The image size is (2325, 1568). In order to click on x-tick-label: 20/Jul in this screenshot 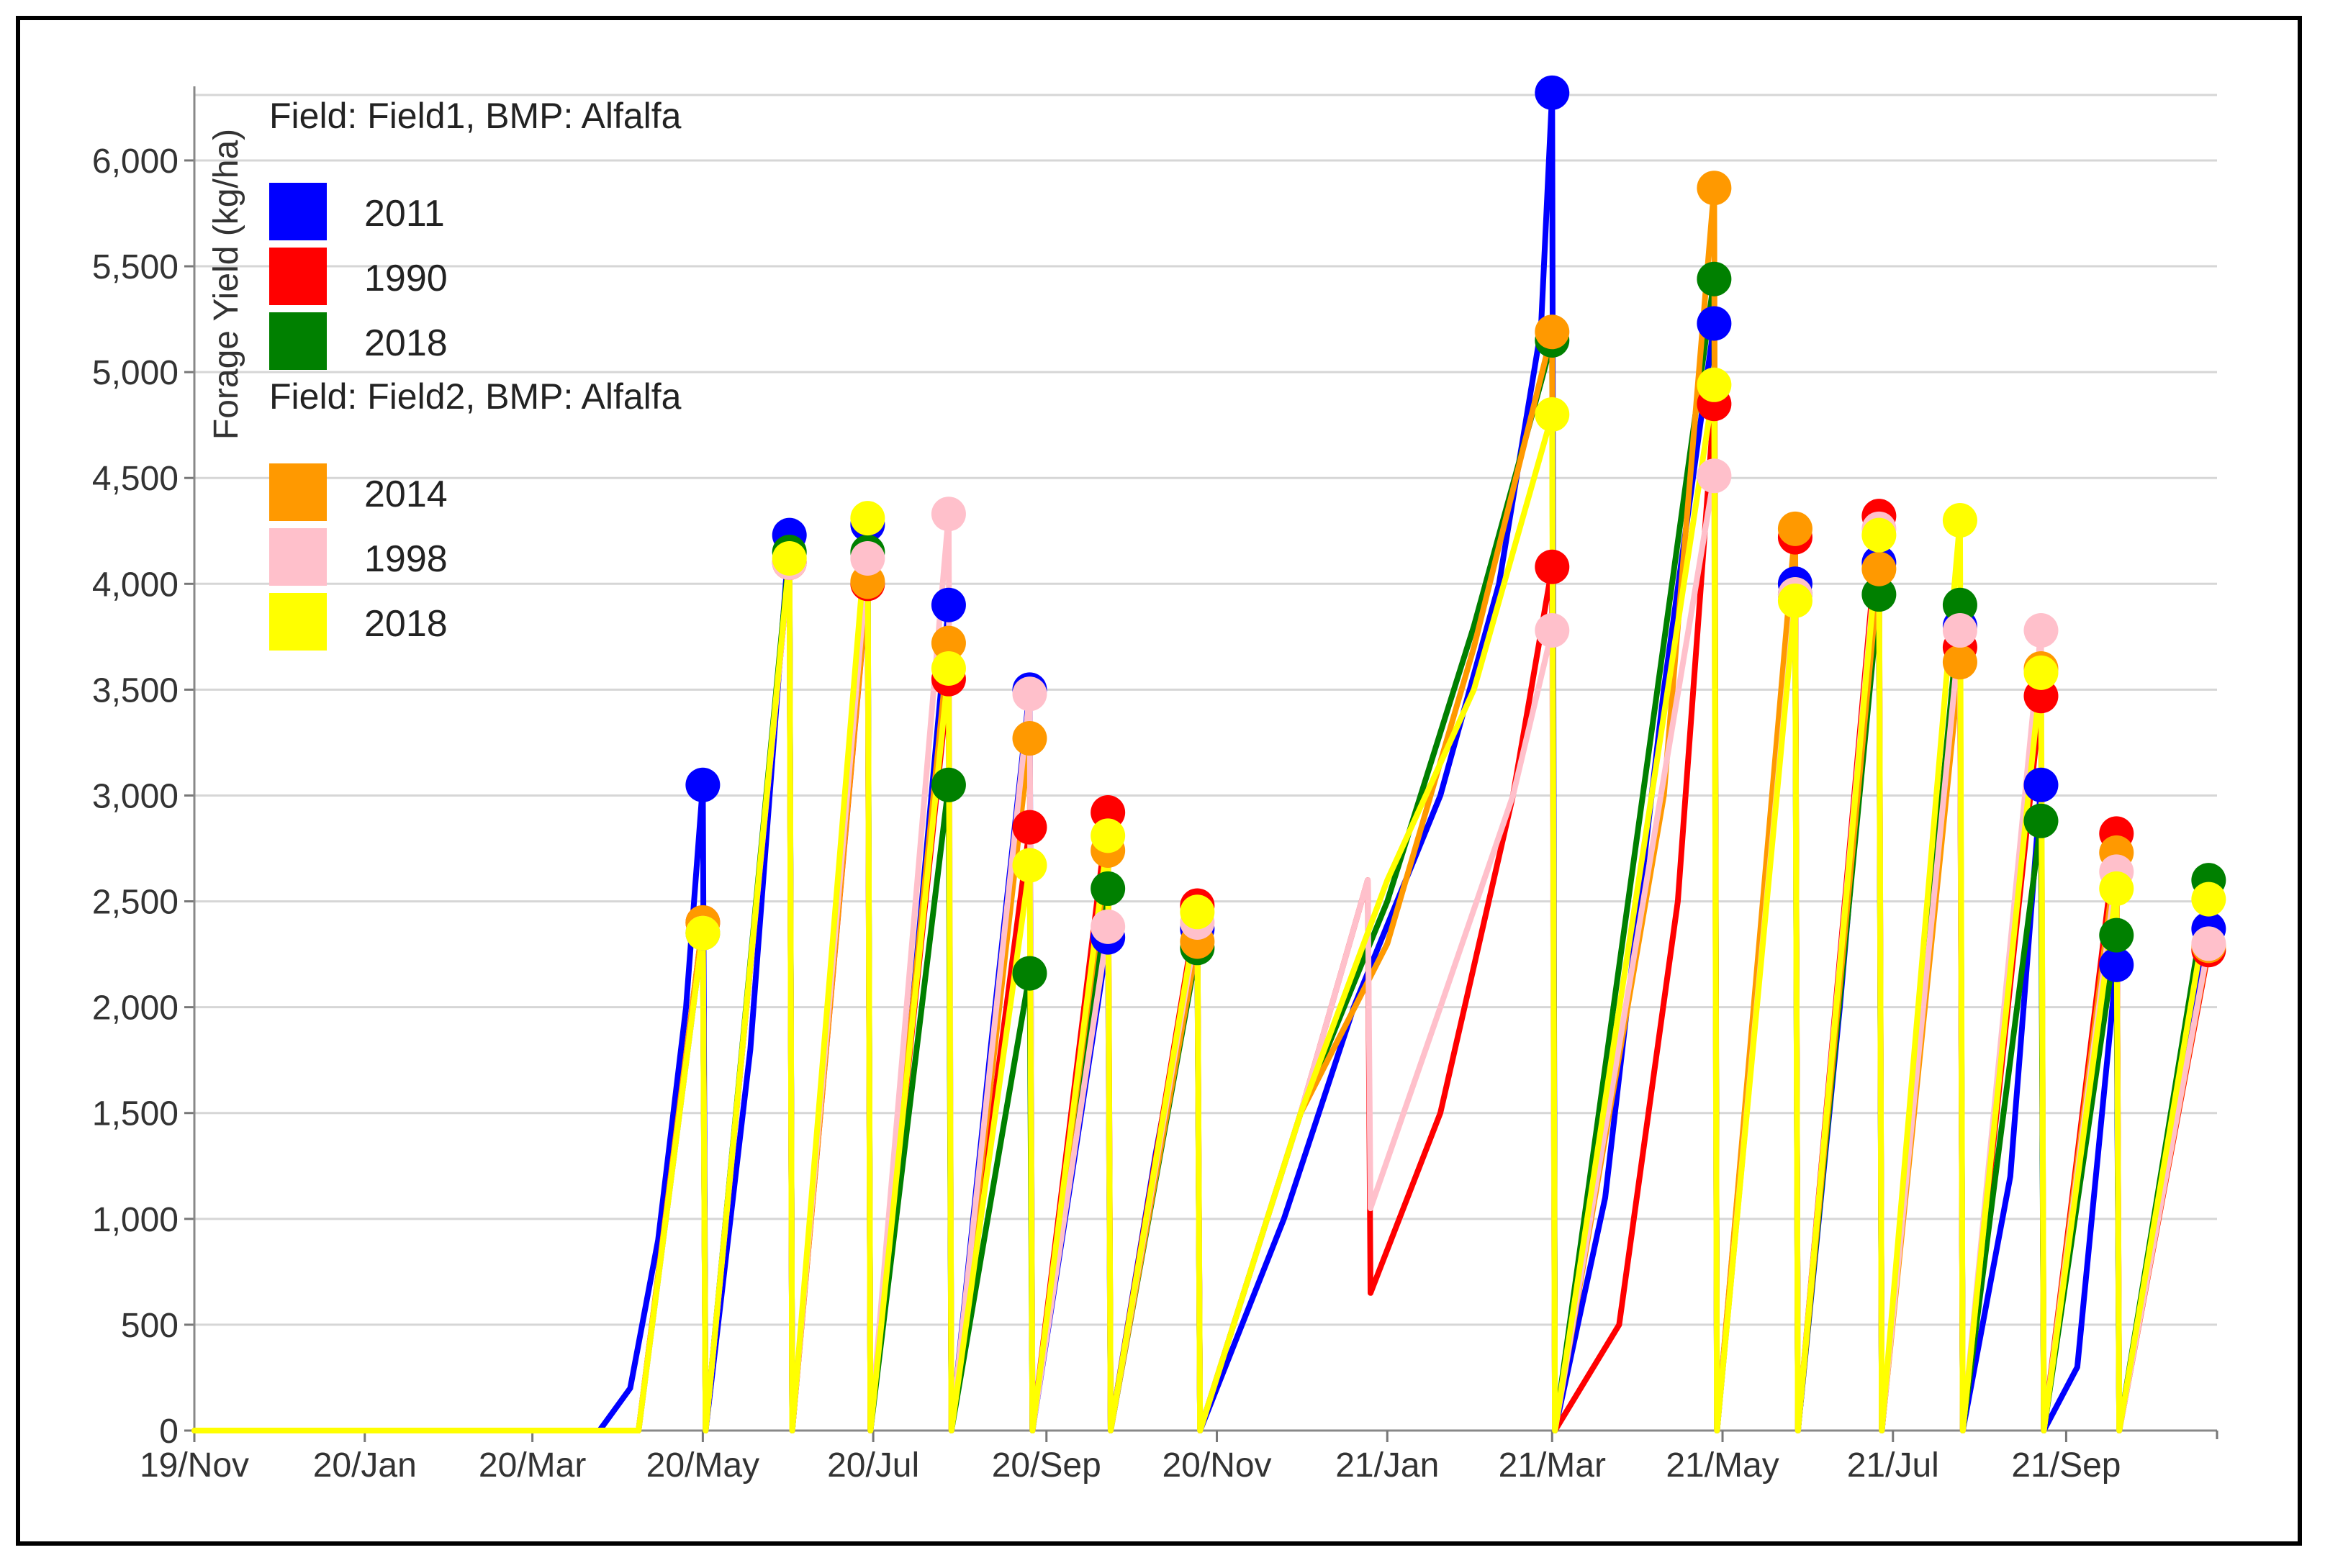, I will do `click(873, 1465)`.